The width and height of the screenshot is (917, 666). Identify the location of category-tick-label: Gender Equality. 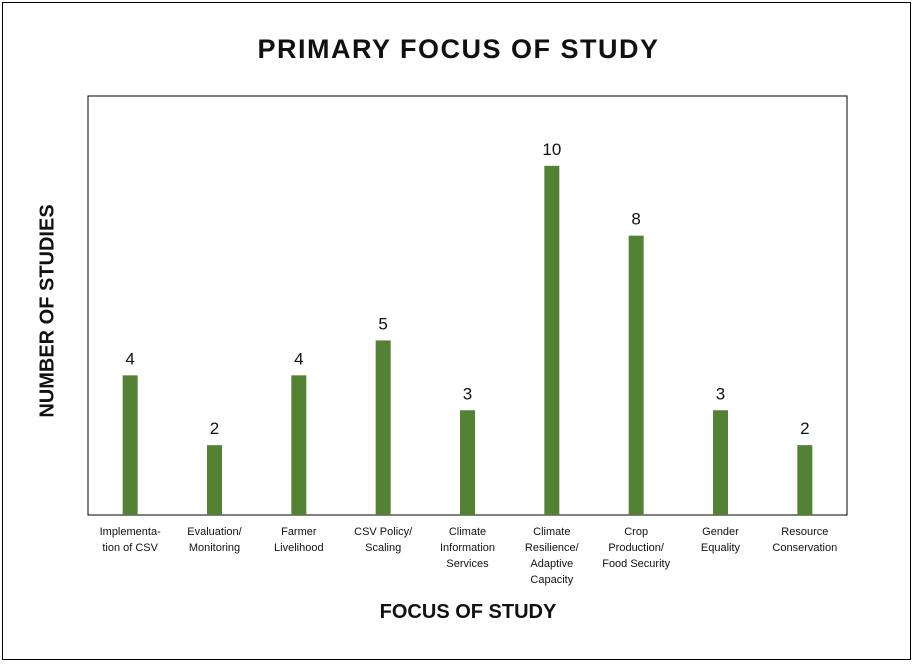
(721, 540).